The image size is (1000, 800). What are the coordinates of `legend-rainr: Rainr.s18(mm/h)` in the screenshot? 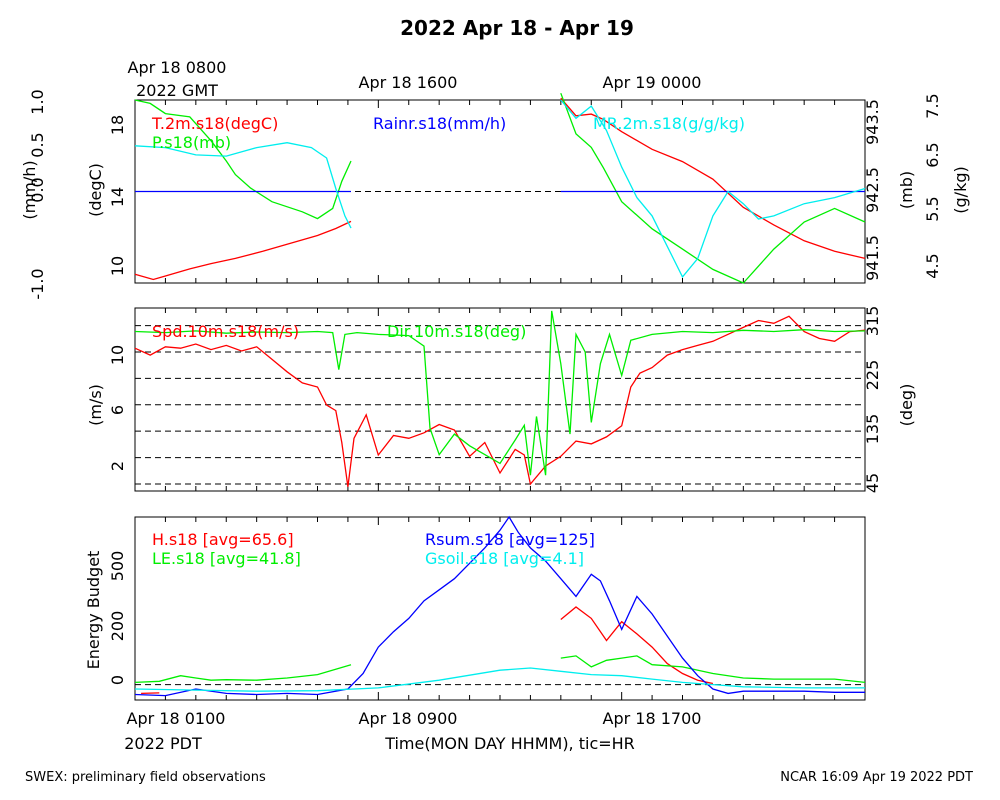 It's located at (439, 123).